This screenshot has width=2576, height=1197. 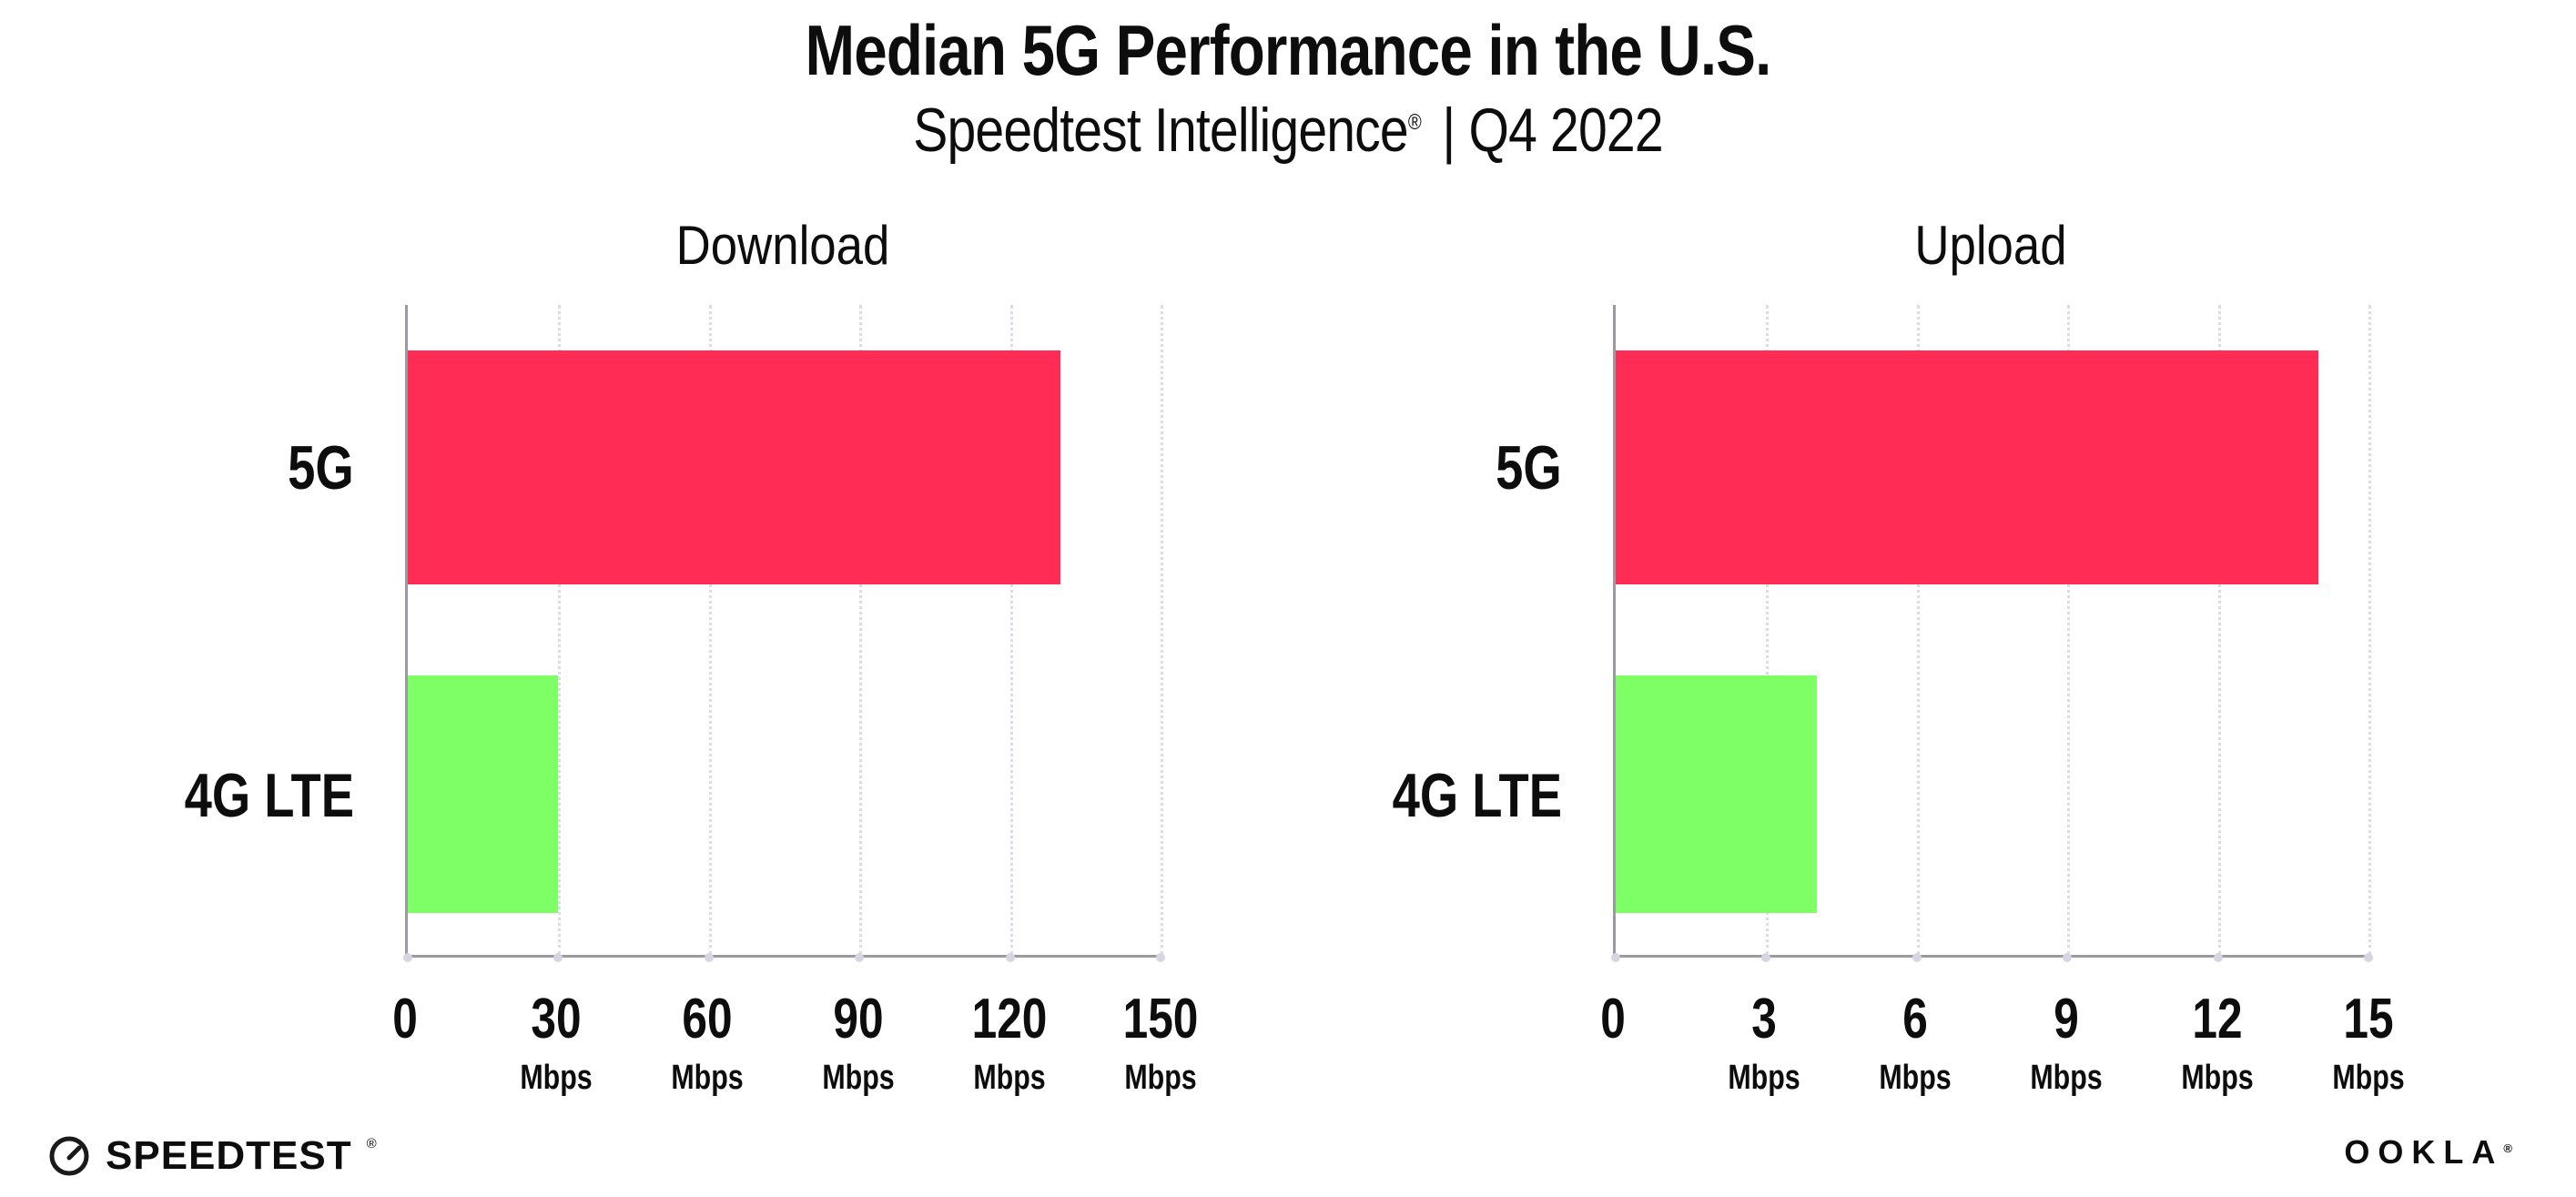 I want to click on speedtest-registered-mark: ®, so click(x=371, y=1143).